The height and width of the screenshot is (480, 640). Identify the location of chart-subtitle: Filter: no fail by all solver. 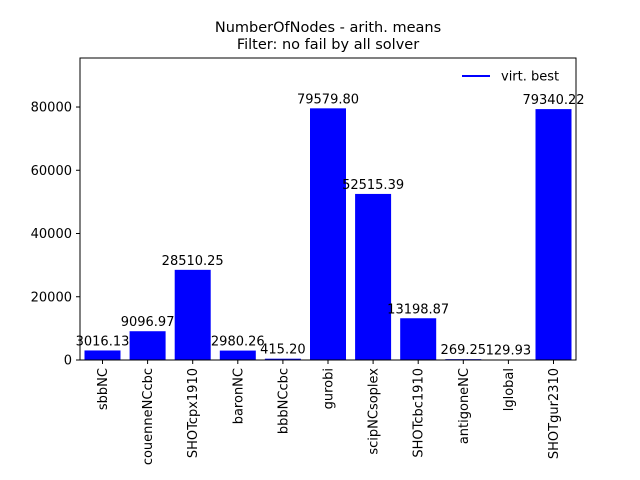
(328, 45).